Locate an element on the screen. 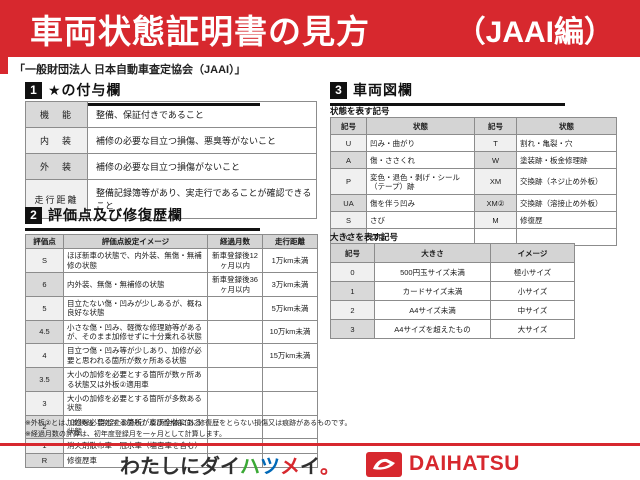  symbol-cell: M is located at coordinates (495, 220).